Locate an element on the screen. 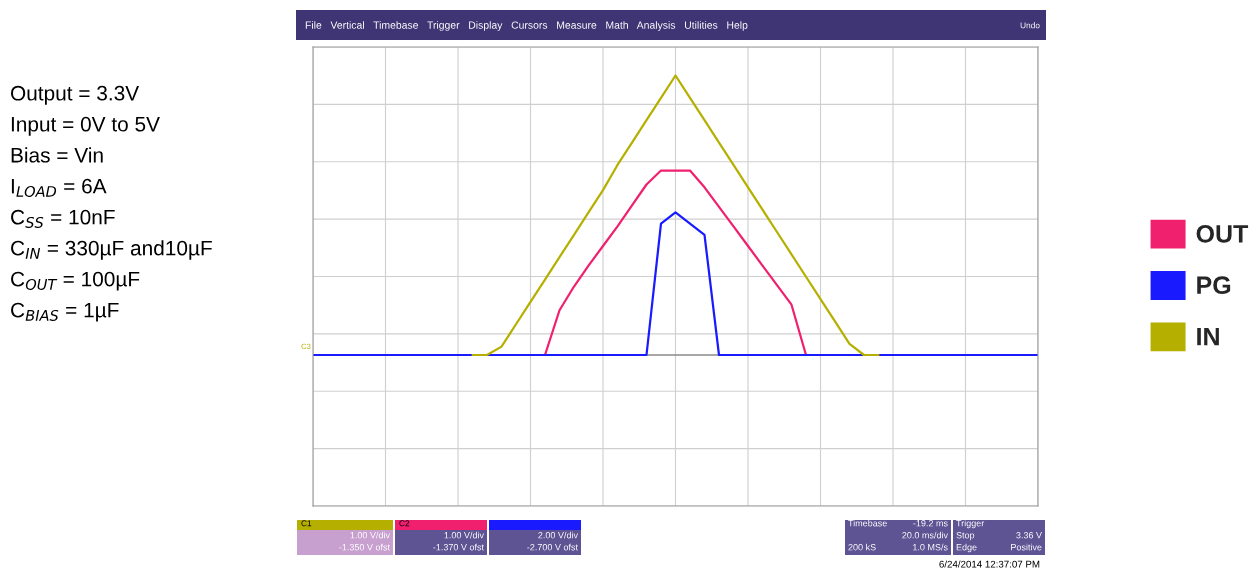 This screenshot has height=571, width=1259. text: Timebase is located at coordinates (867, 523).